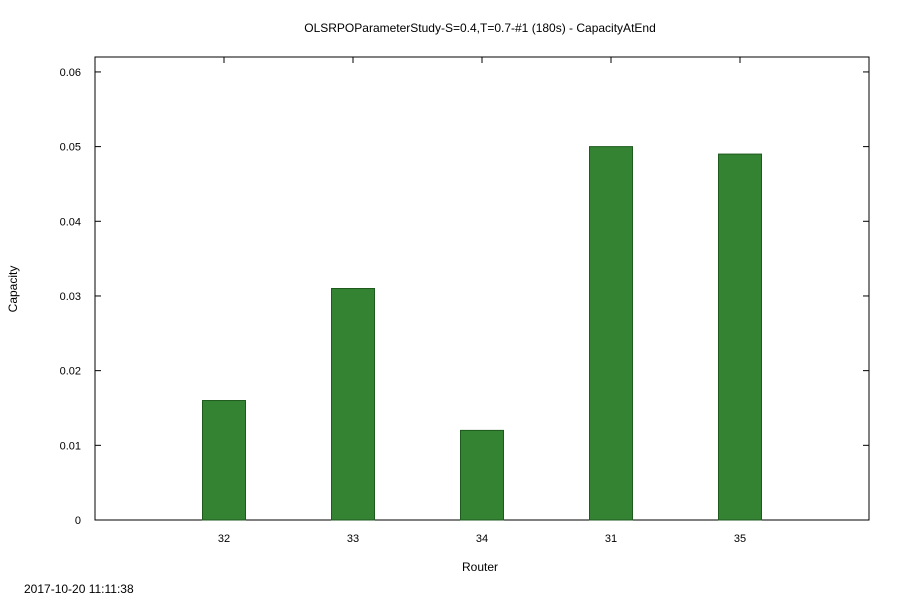  Describe the element at coordinates (224, 539) in the screenshot. I see `x-tick-label: 32` at that location.